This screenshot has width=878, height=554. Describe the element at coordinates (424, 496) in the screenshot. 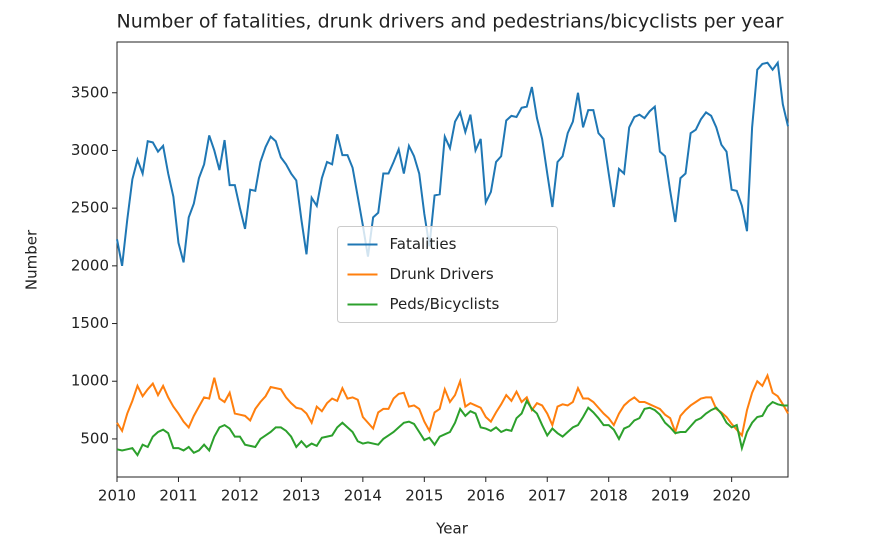

I see `x-tick-label: 2015` at that location.